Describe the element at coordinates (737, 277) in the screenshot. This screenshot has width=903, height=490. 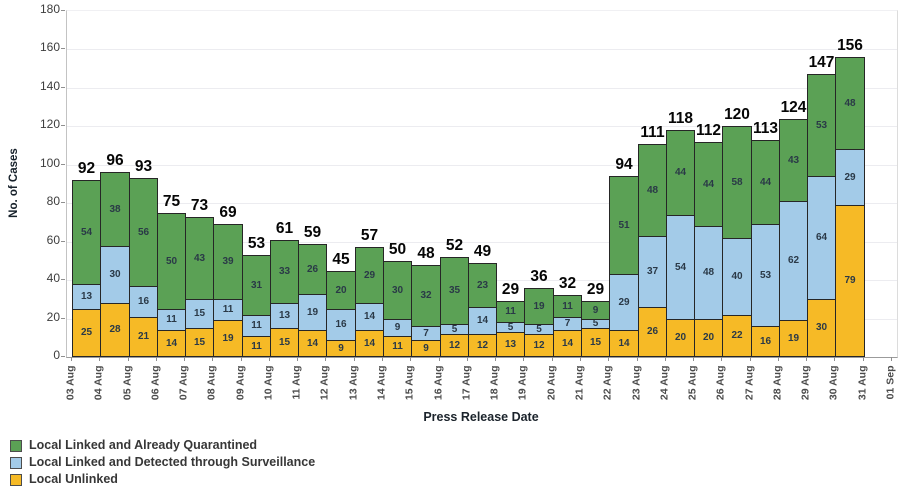
I see `bar-segment: 40` at that location.